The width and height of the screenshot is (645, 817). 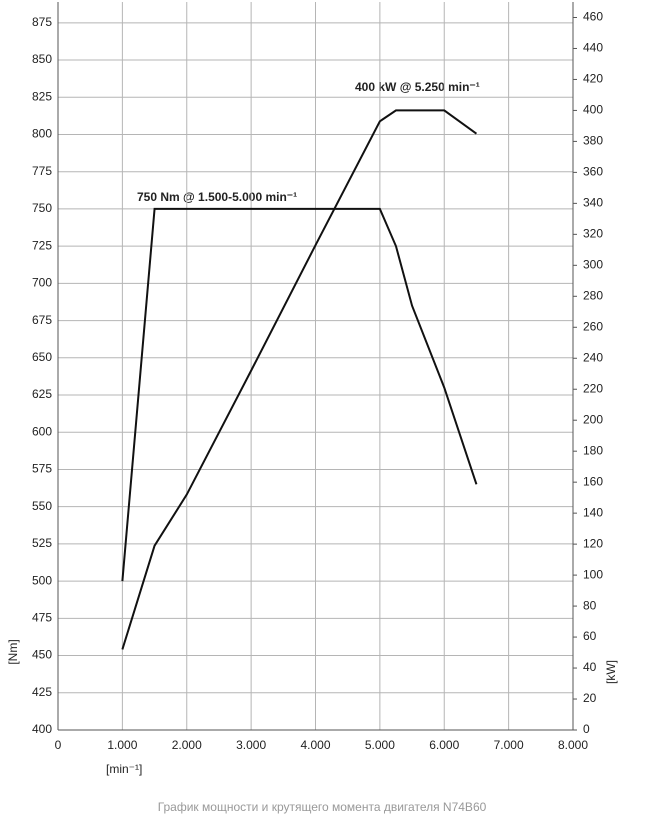 I want to click on y-tick-label: 600, so click(x=42, y=431).